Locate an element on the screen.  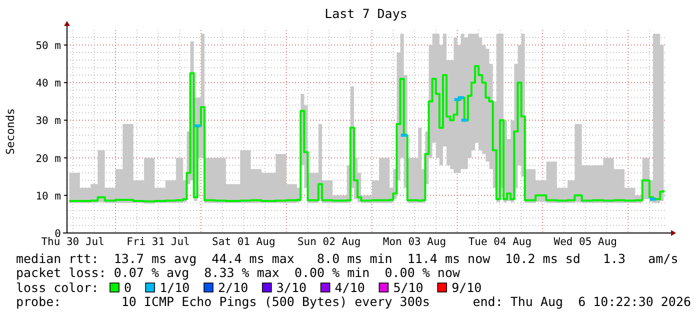
legend-label: 2/10 is located at coordinates (233, 287).